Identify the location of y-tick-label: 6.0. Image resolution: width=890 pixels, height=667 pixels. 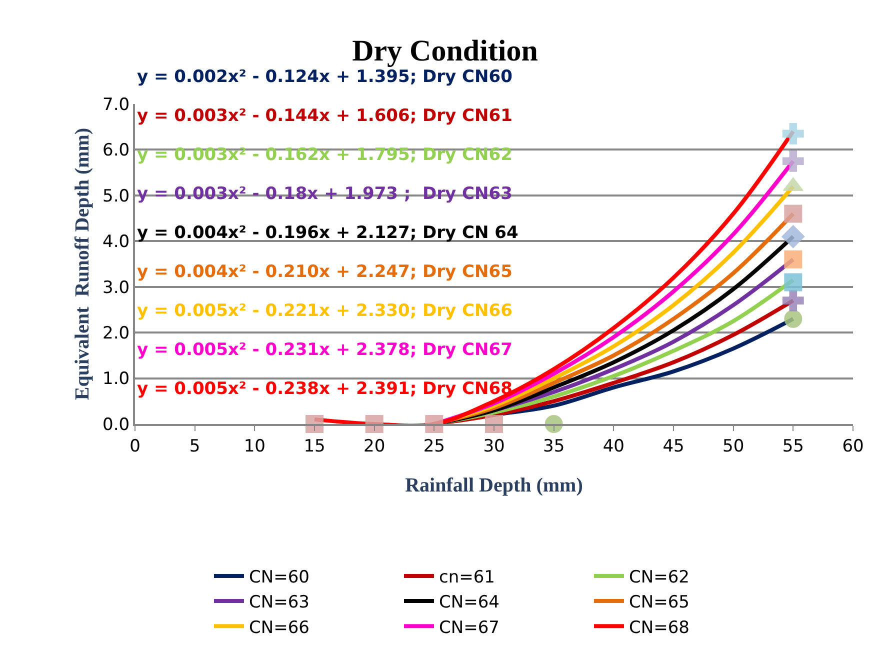
(116, 150).